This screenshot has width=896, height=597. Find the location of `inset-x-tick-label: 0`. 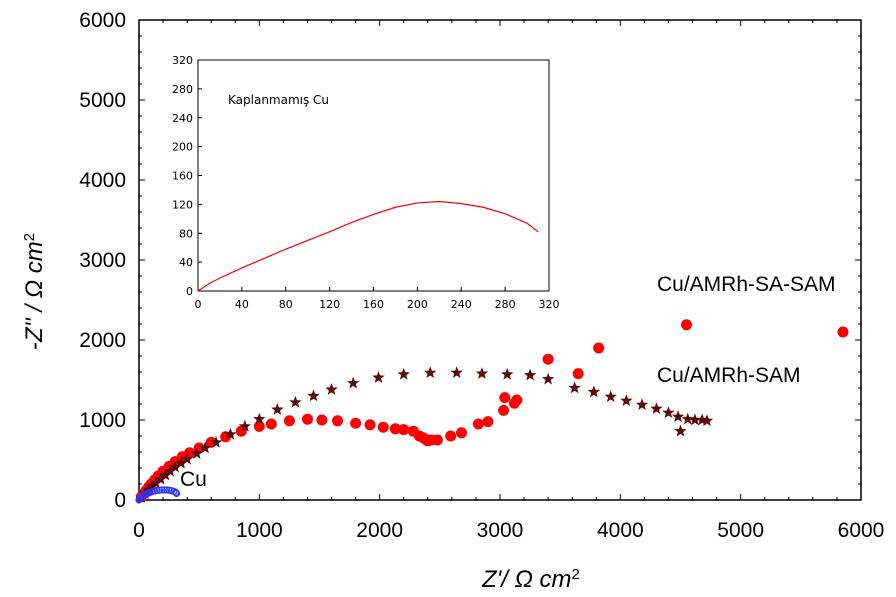

inset-x-tick-label: 0 is located at coordinates (198, 304).